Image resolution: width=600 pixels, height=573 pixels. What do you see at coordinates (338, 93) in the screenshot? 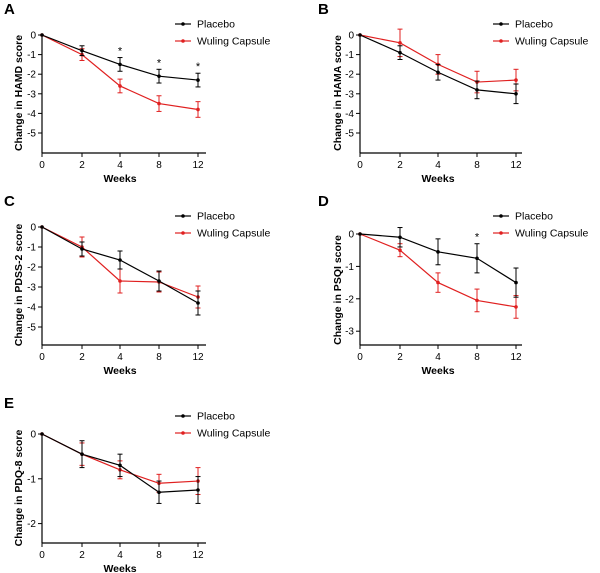
I see `y-axis-title: Change in HAMA score` at bounding box center [338, 93].